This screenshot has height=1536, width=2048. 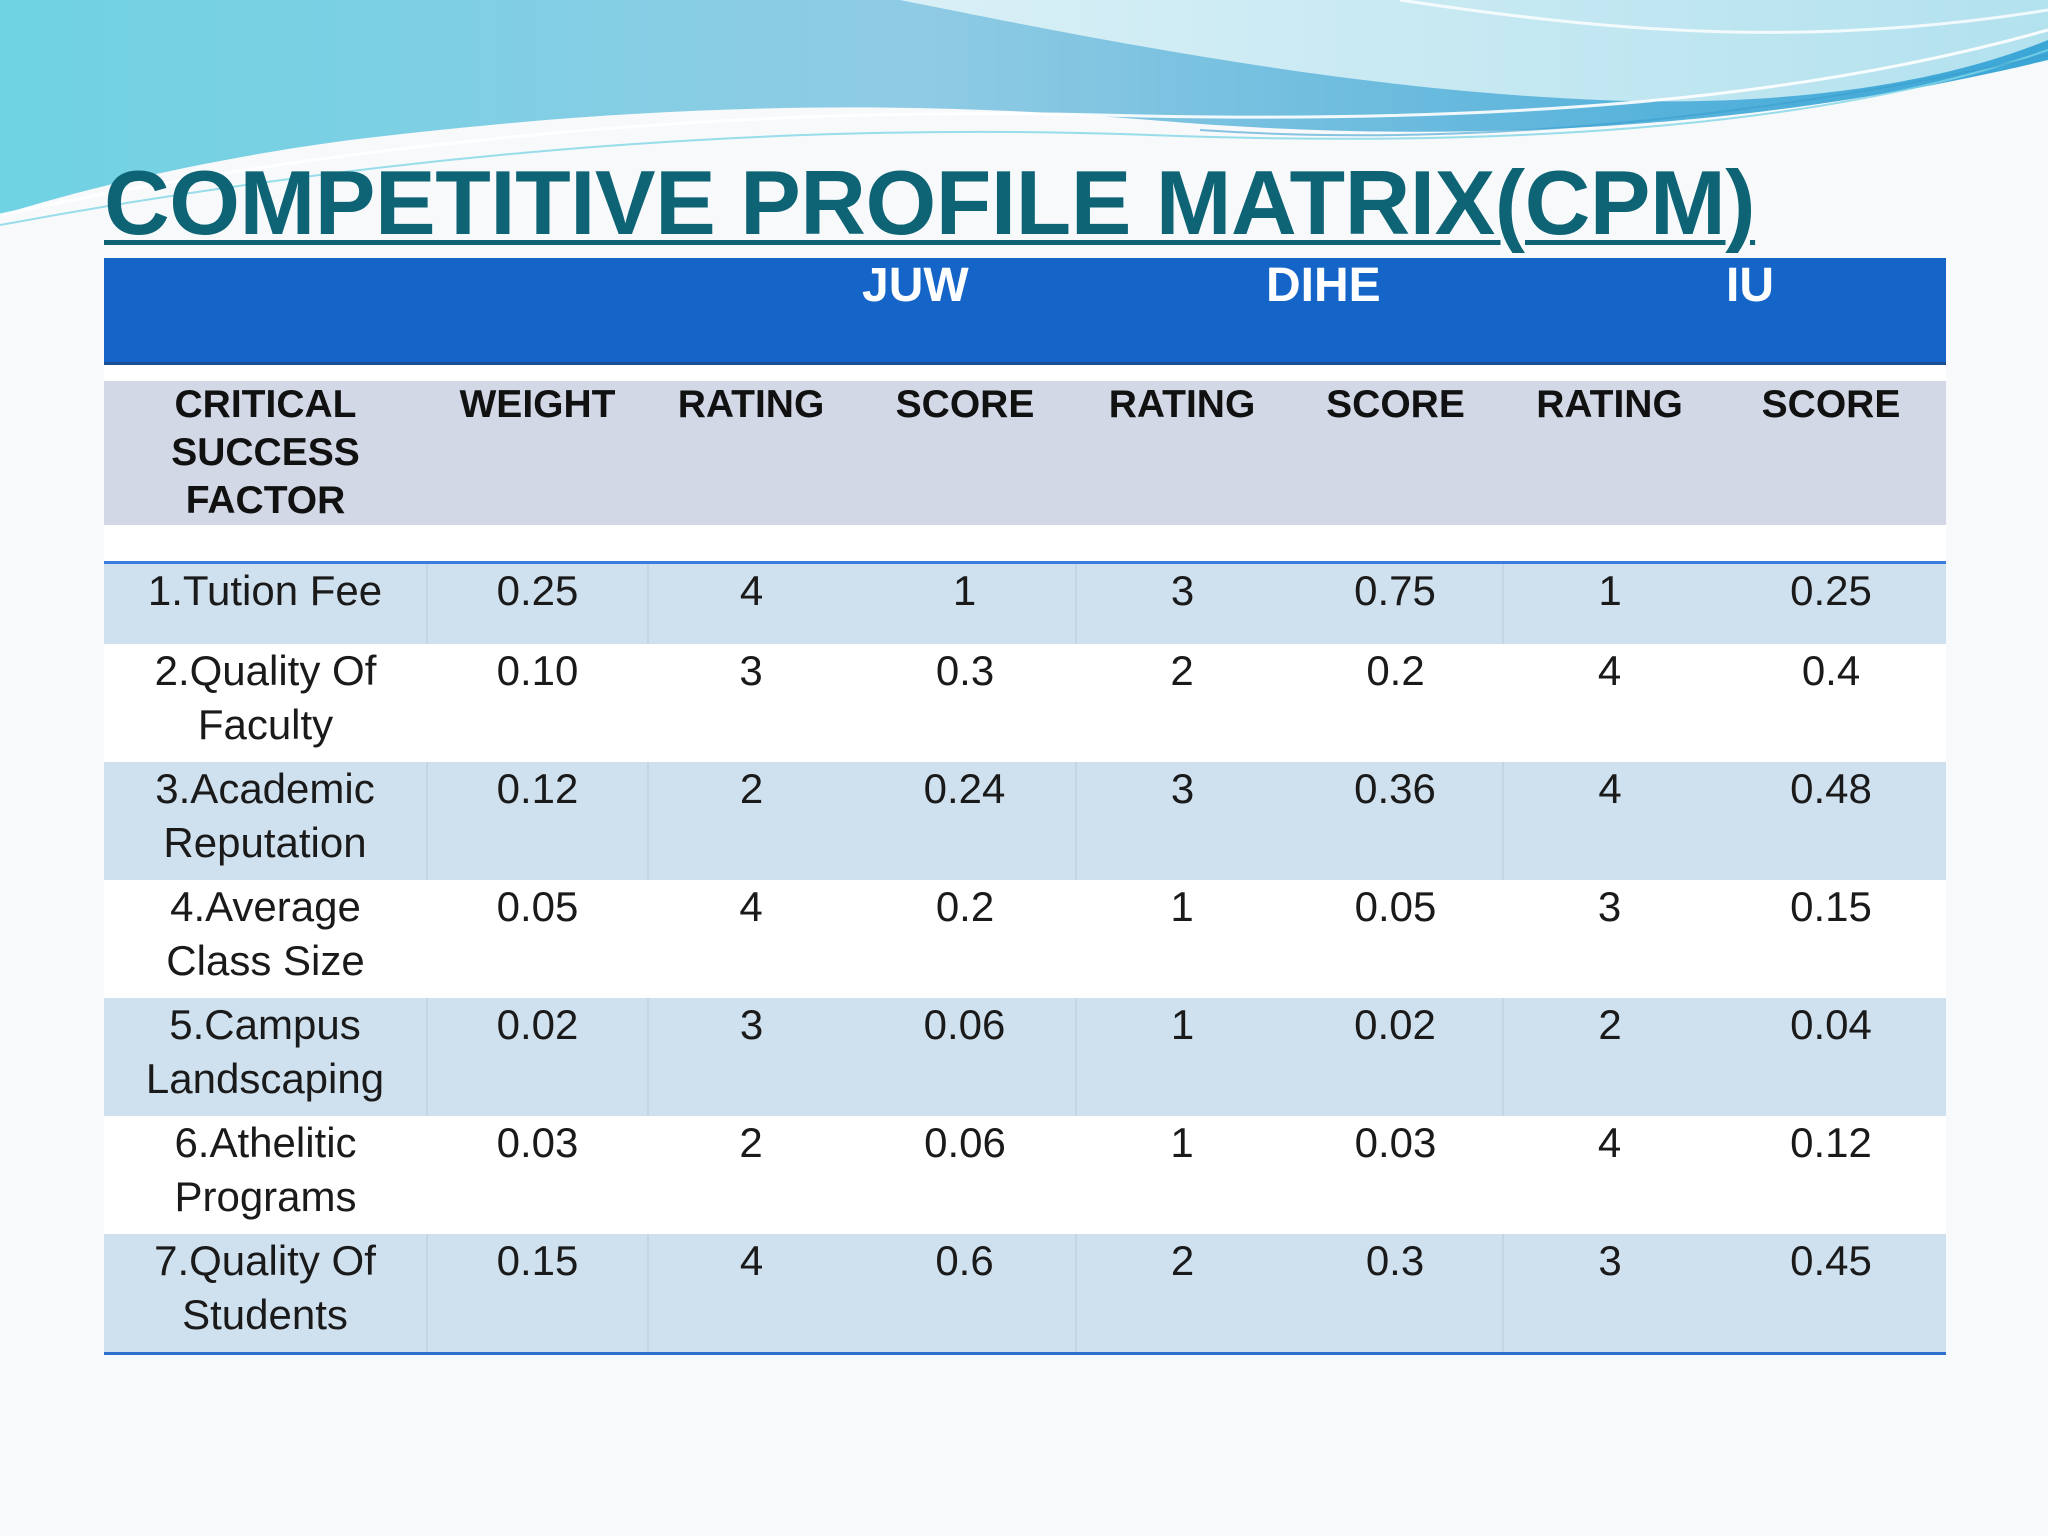 I want to click on weight-cell: 0.10, so click(x=537, y=703).